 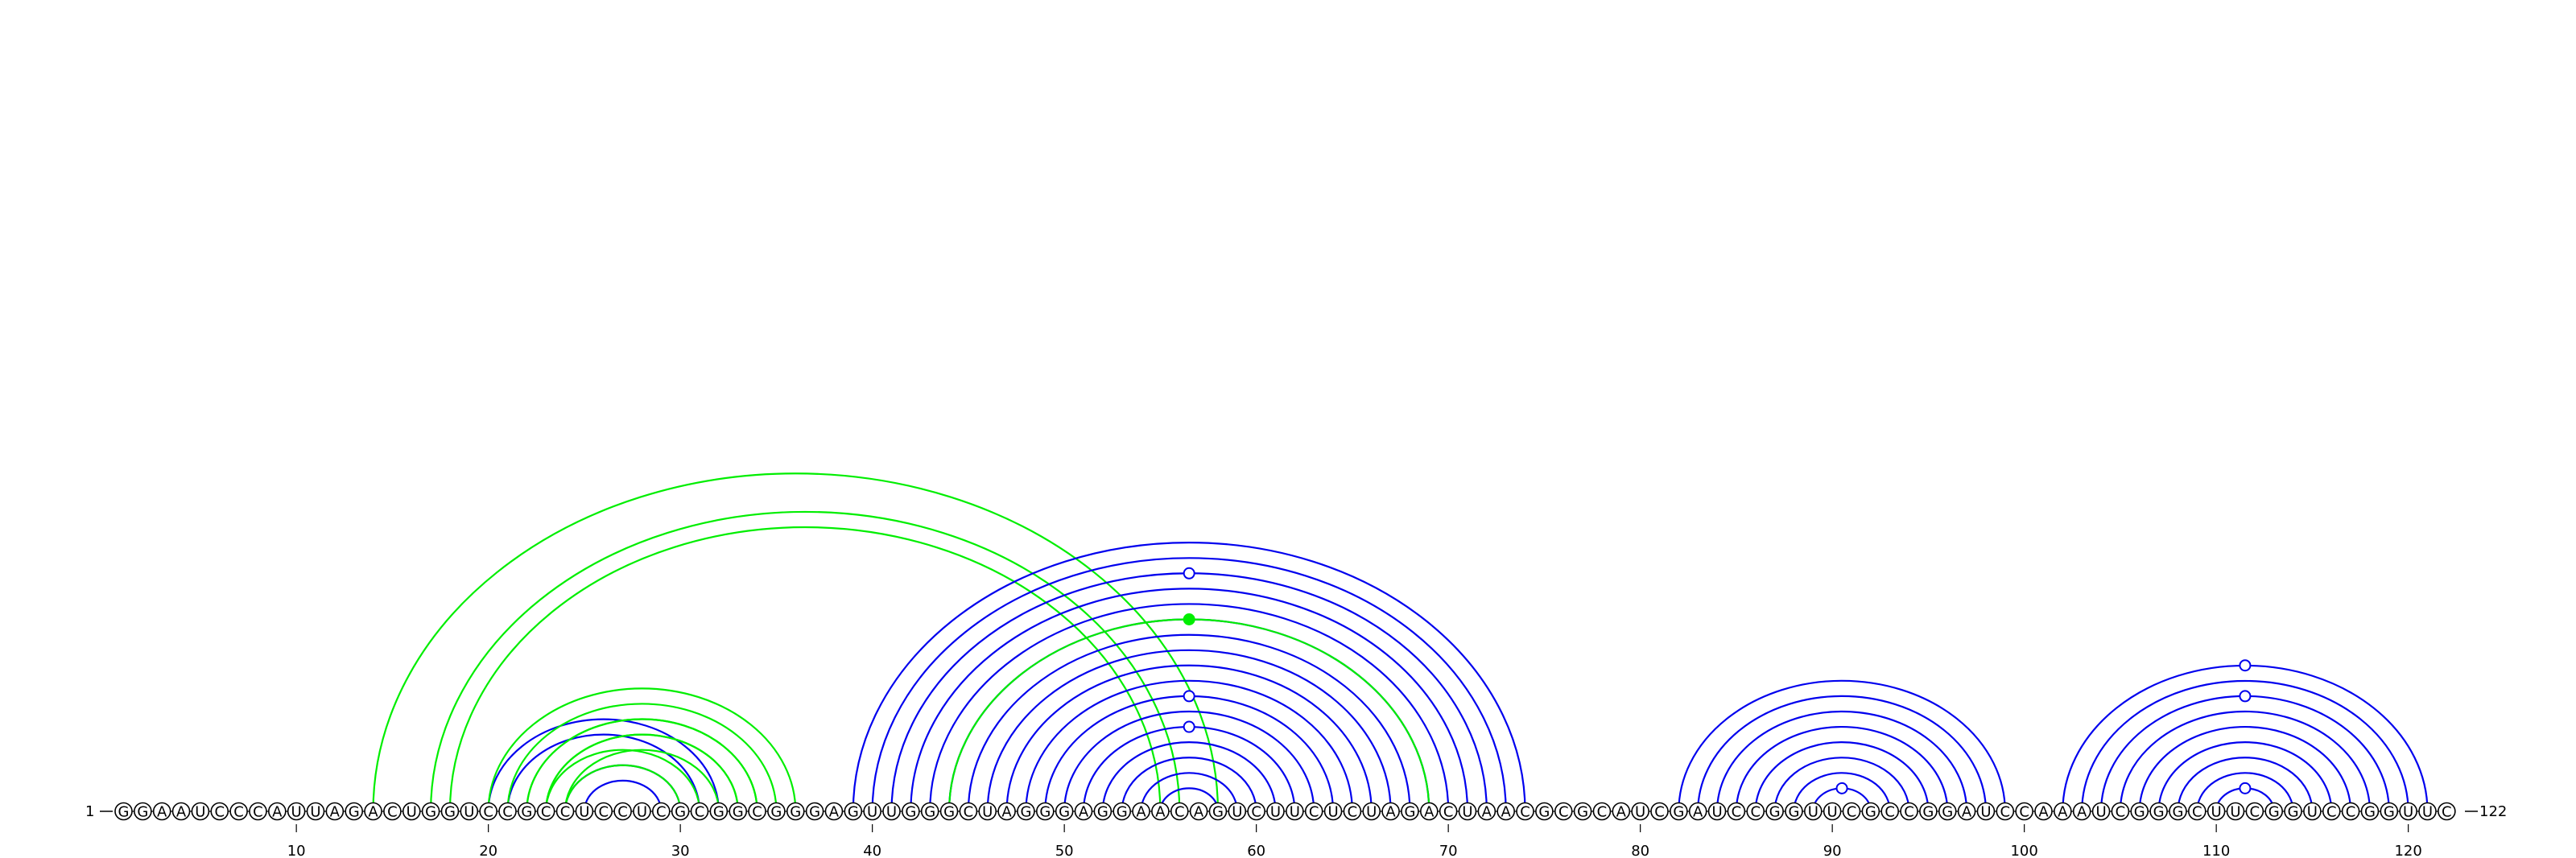 I want to click on tick-label: 20, so click(x=488, y=851).